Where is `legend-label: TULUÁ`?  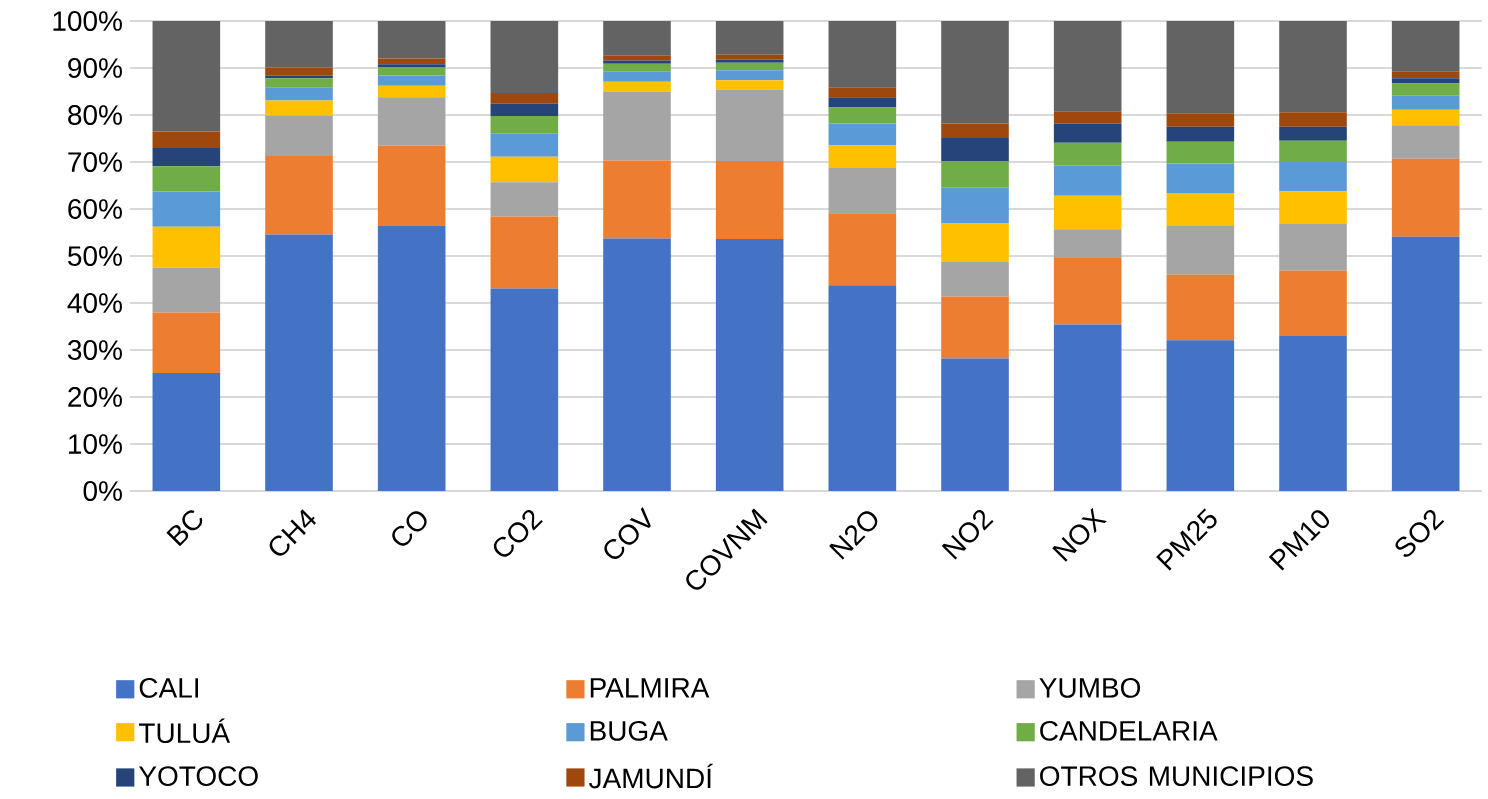
legend-label: TULUÁ is located at coordinates (184, 731).